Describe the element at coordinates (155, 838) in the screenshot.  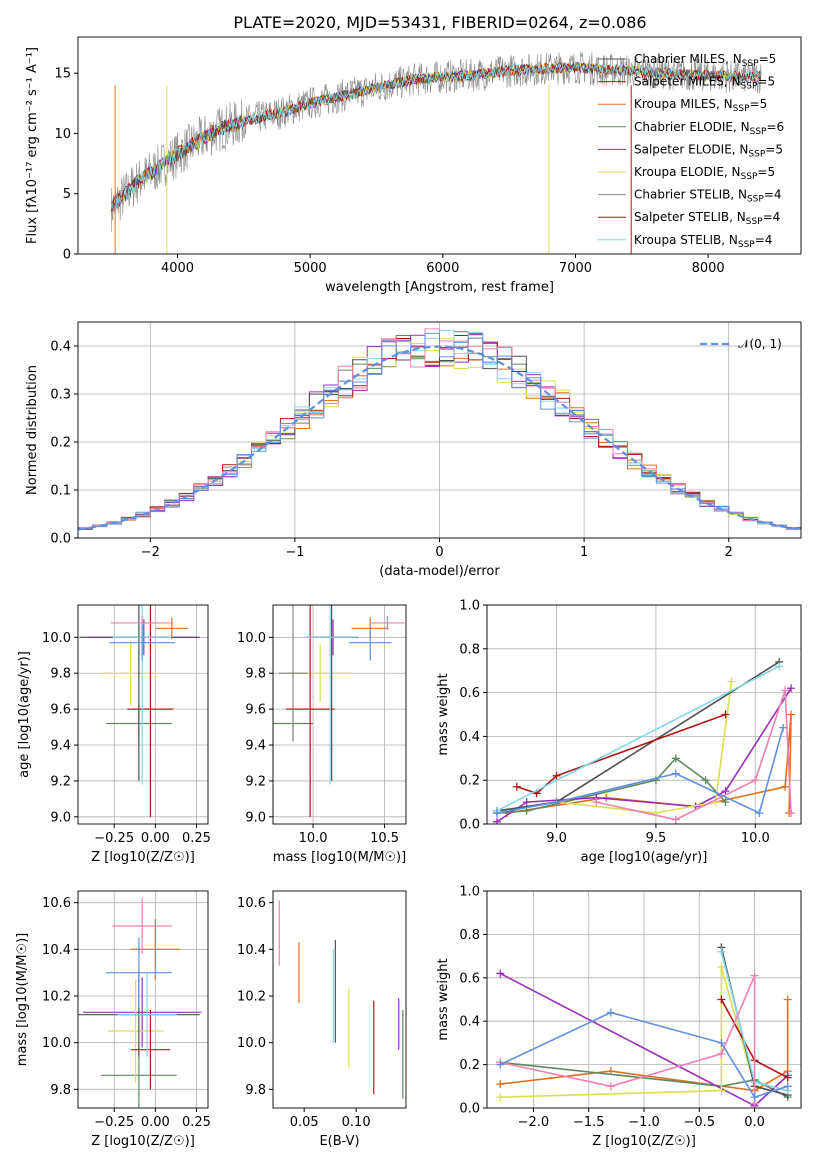
I see `x-tick-label: 0.00` at that location.